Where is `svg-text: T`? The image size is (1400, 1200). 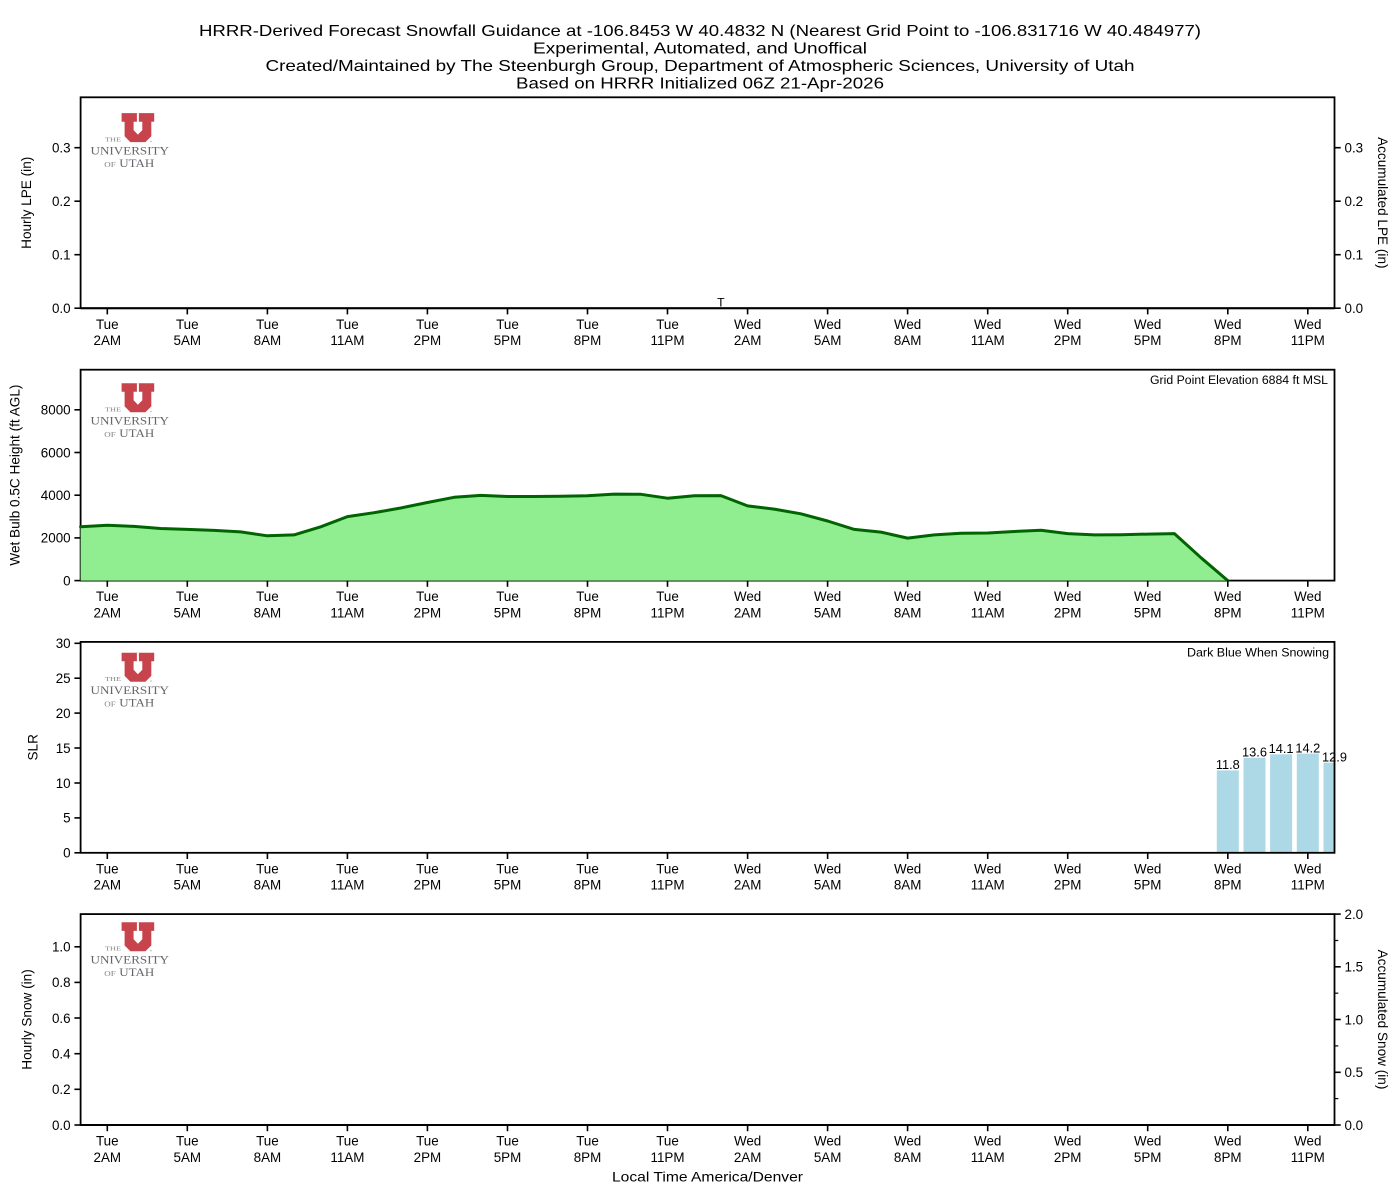
svg-text: T is located at coordinates (721, 303).